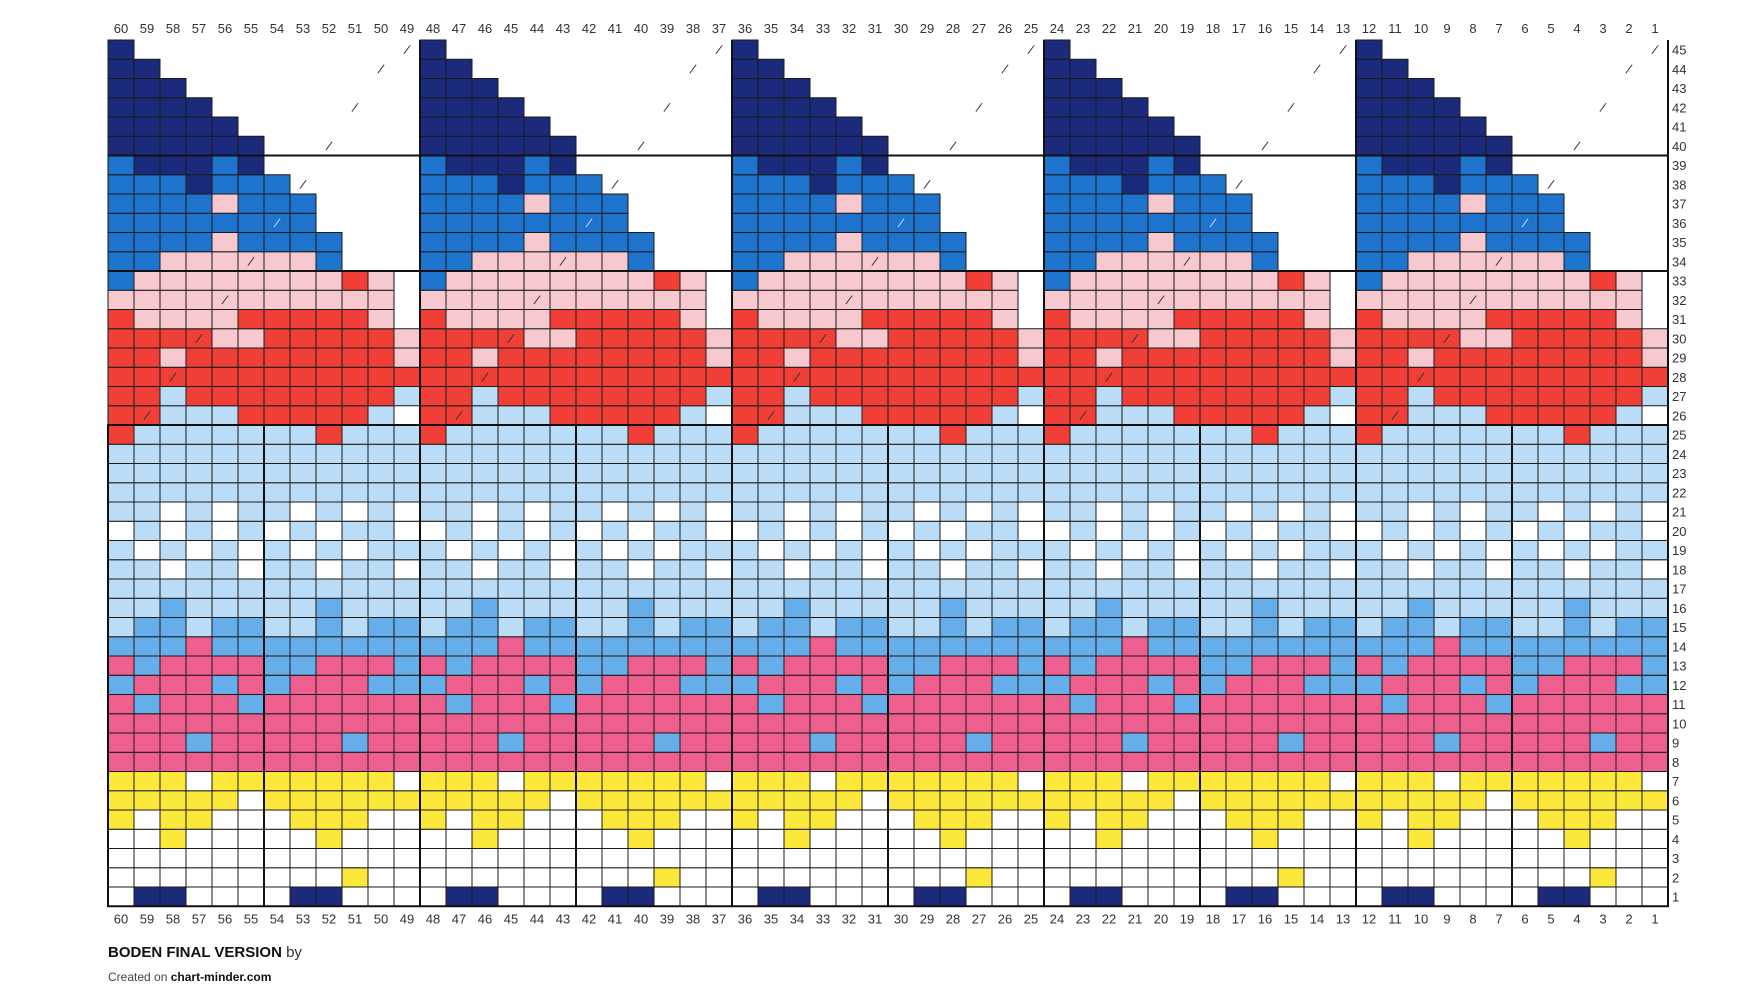 The height and width of the screenshot is (997, 1751). I want to click on column-number: 11, so click(1395, 28).